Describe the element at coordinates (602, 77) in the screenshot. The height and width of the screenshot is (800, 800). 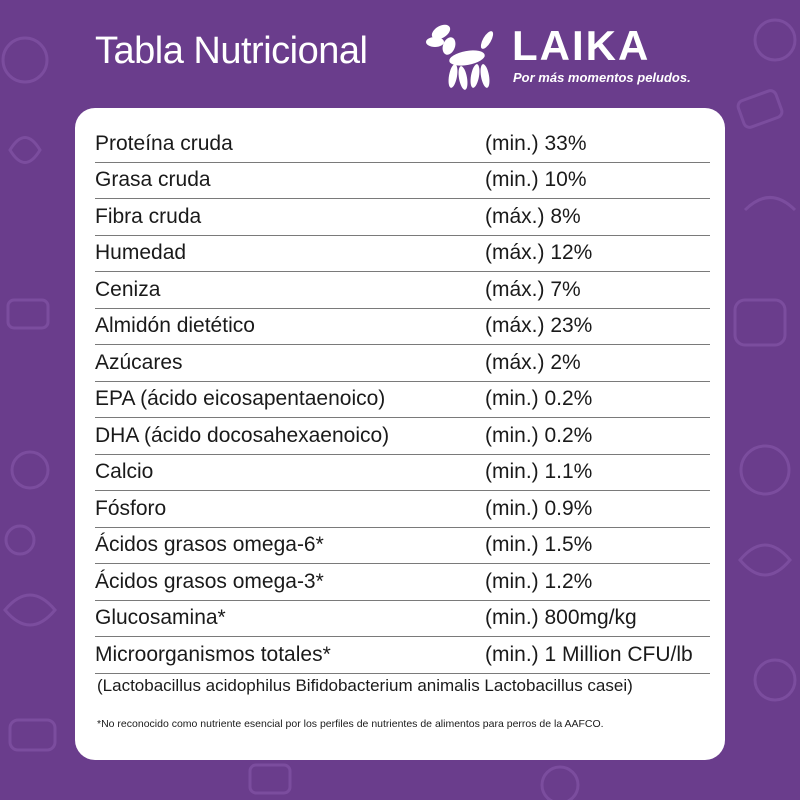
I see `brand-tagline: Por más momentos peludos.` at that location.